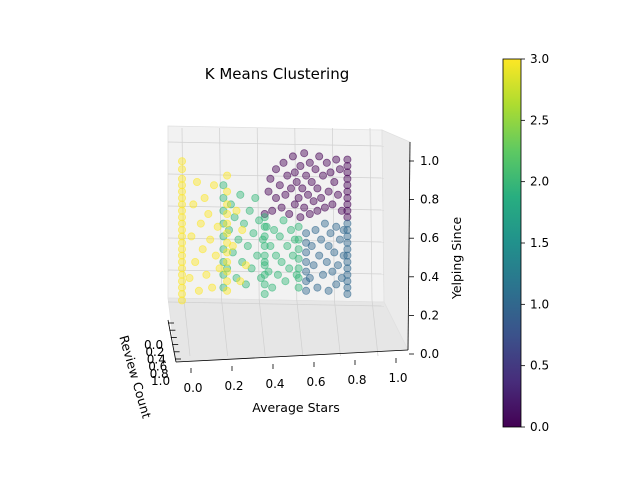  I want to click on colorbar-ticks: 0.0 0.5 1.0 1.5 2.0 2.5 3.0, so click(535, 243).